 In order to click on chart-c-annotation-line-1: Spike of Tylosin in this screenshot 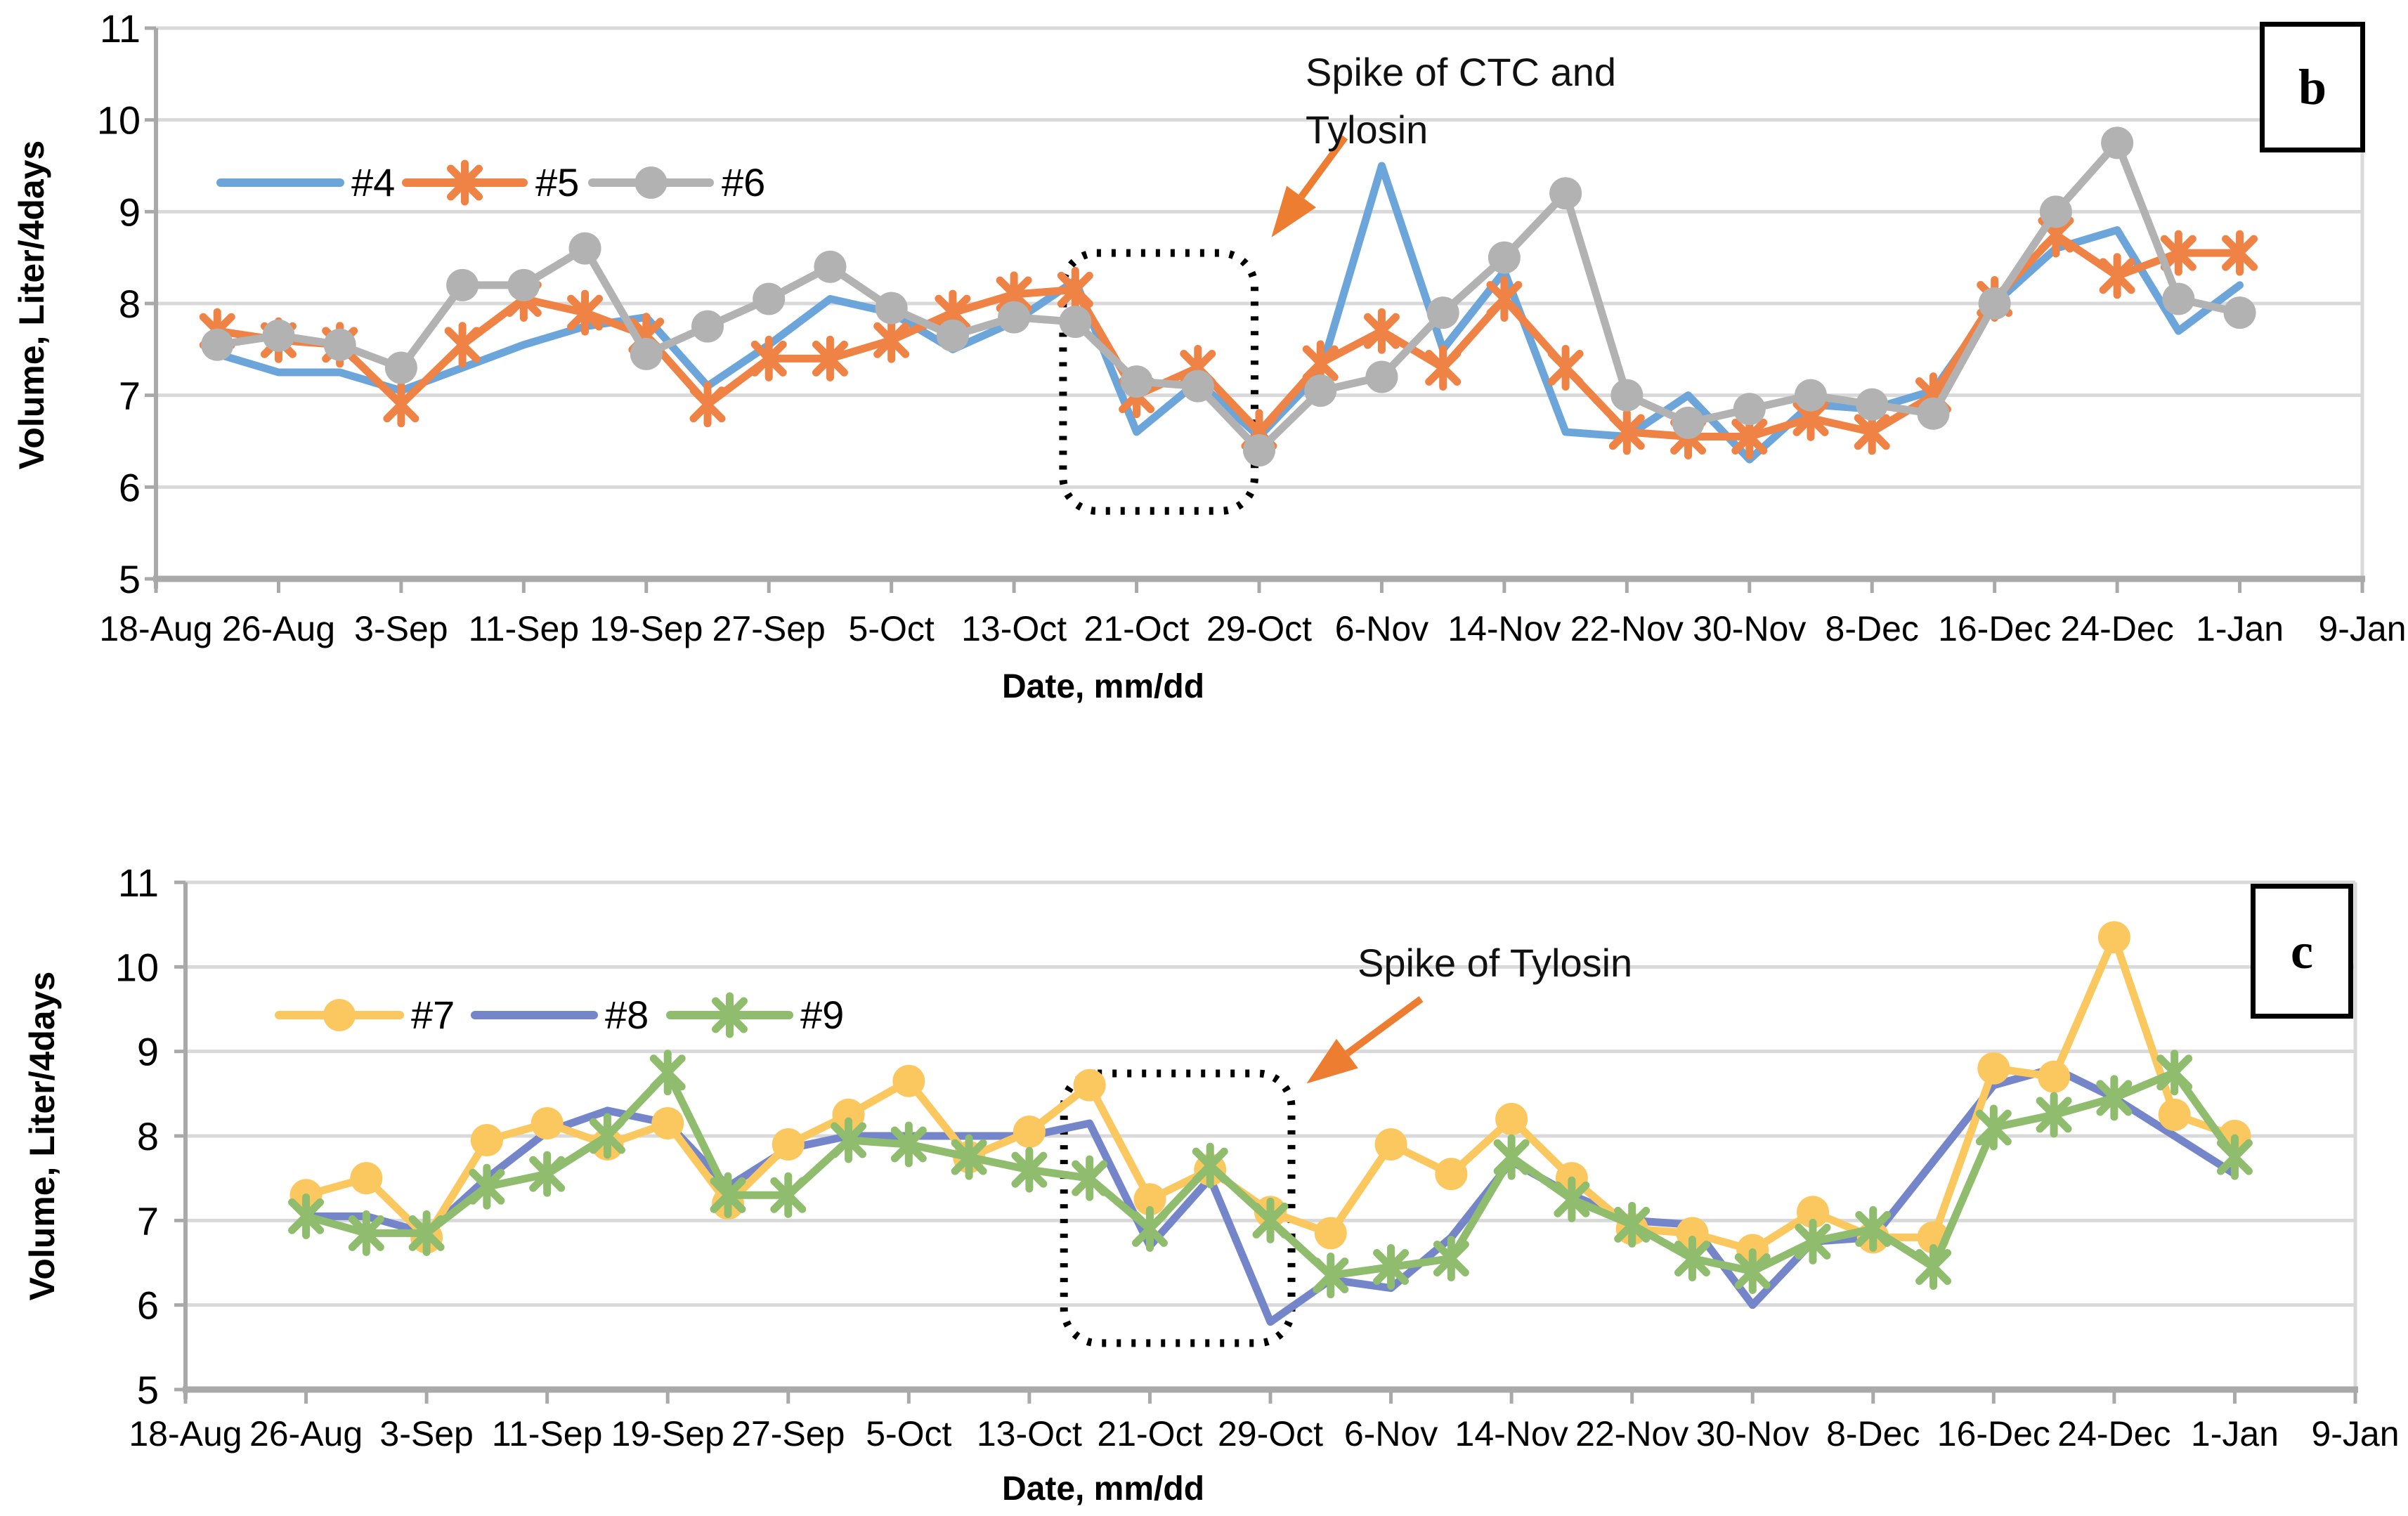, I will do `click(1495, 963)`.